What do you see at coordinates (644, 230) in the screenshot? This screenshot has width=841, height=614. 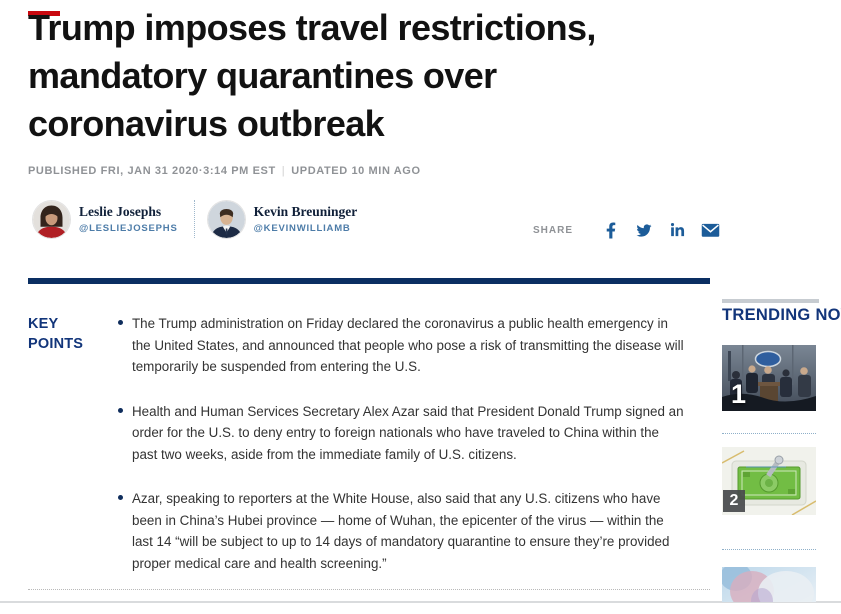 I see `twitter-icon` at bounding box center [644, 230].